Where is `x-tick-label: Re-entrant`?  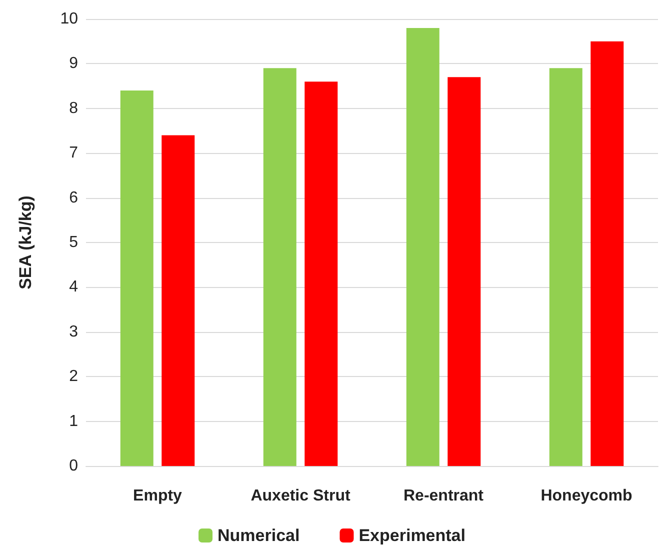 x-tick-label: Re-entrant is located at coordinates (443, 496).